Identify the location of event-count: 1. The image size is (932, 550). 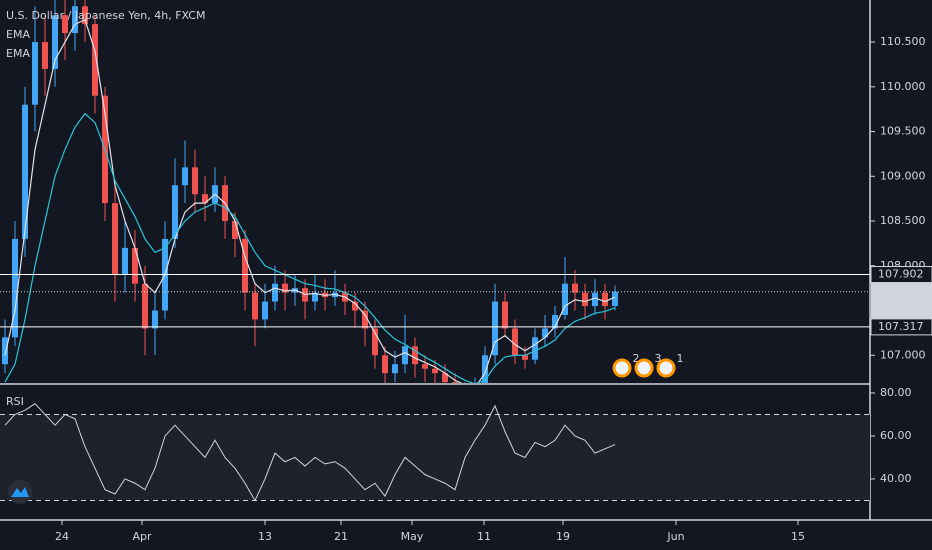
(680, 358).